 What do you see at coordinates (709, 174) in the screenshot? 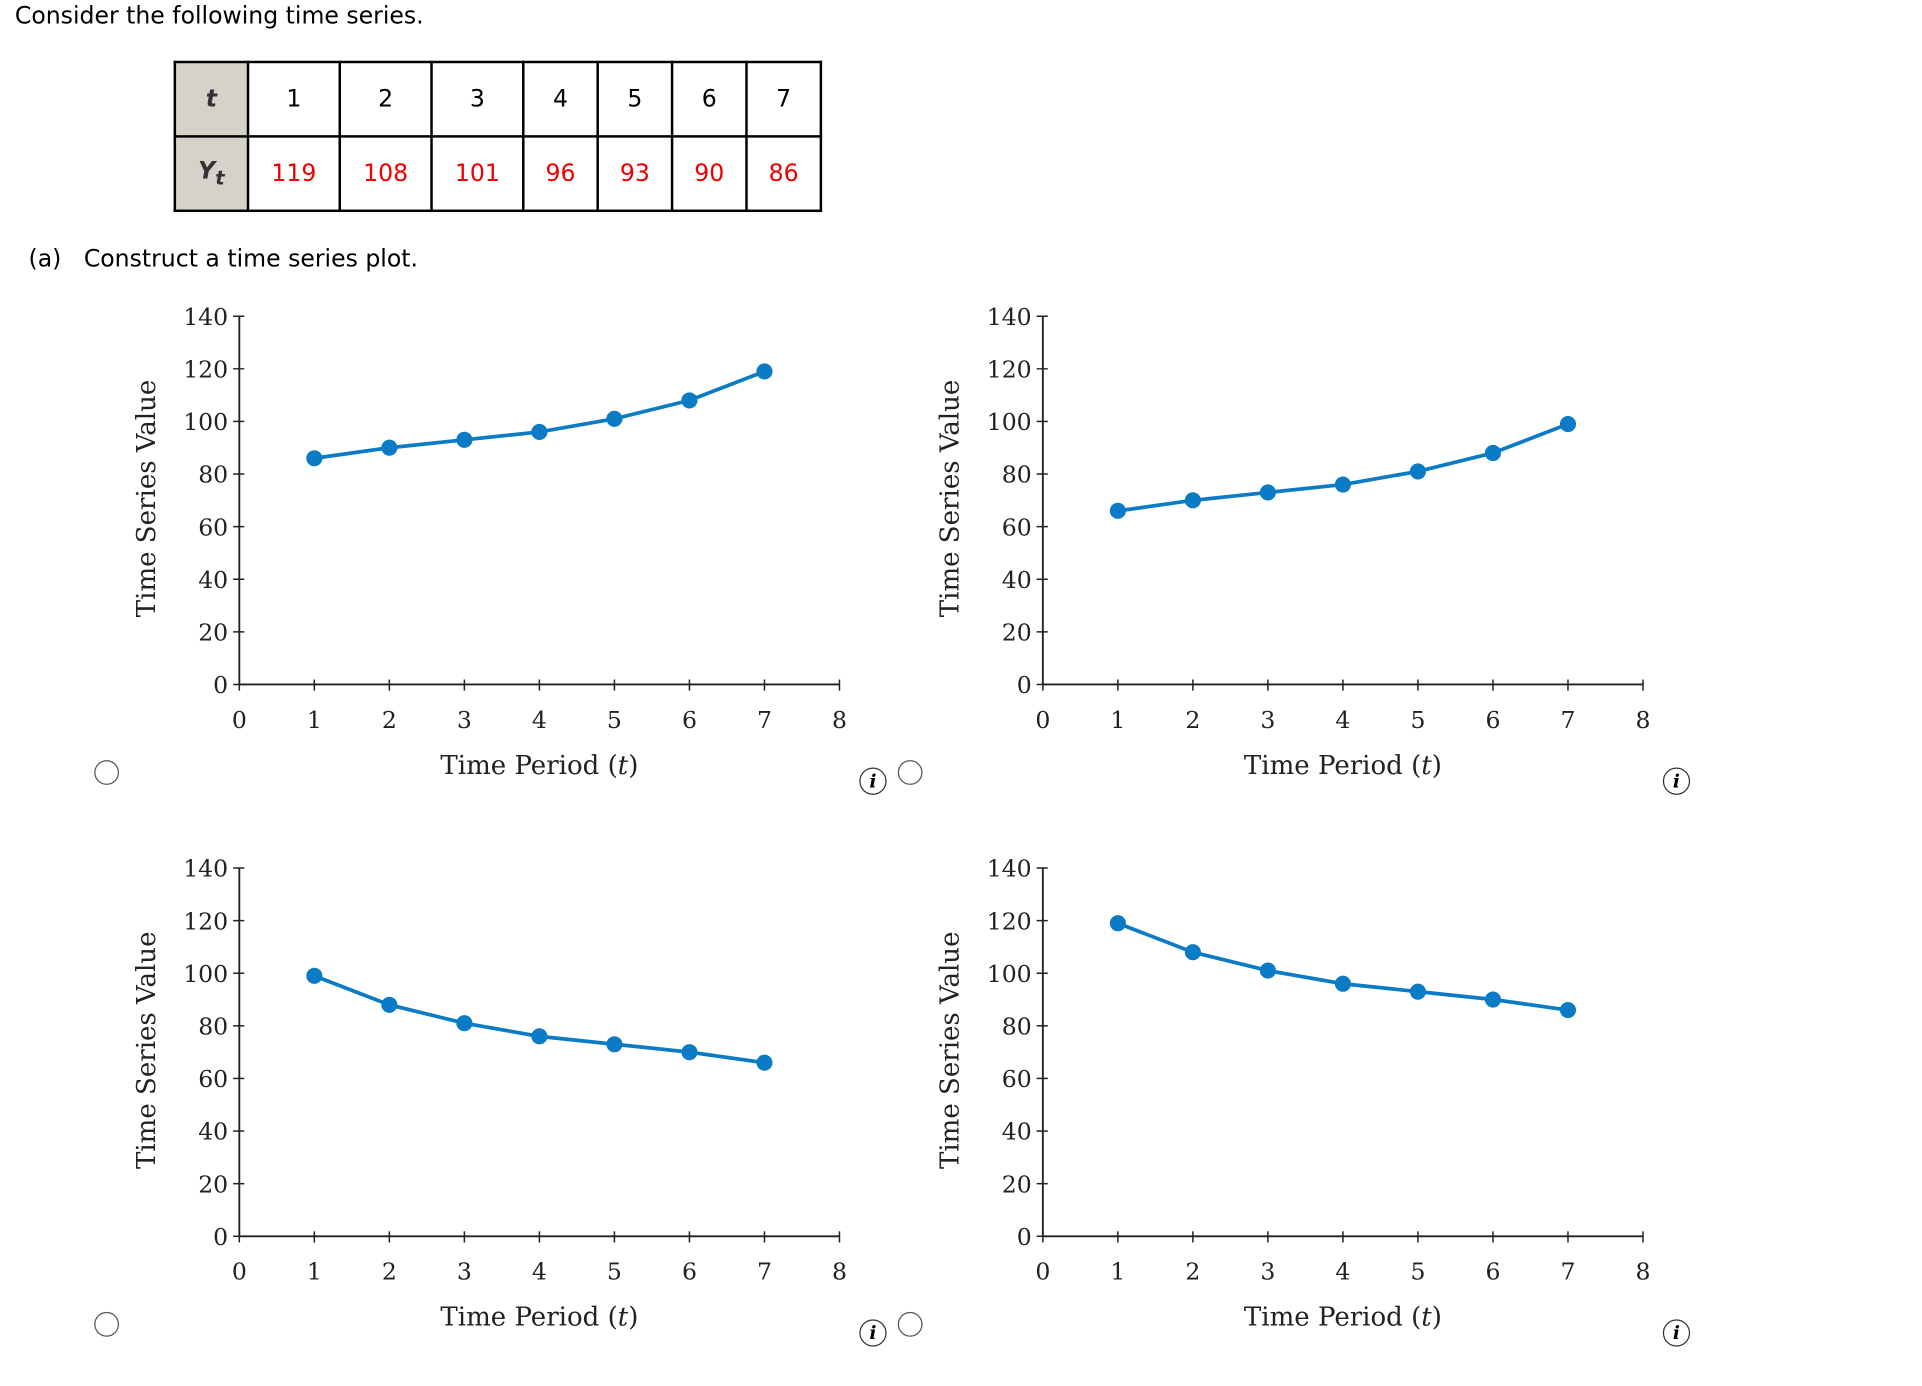
I see `y-cell: 90` at bounding box center [709, 174].